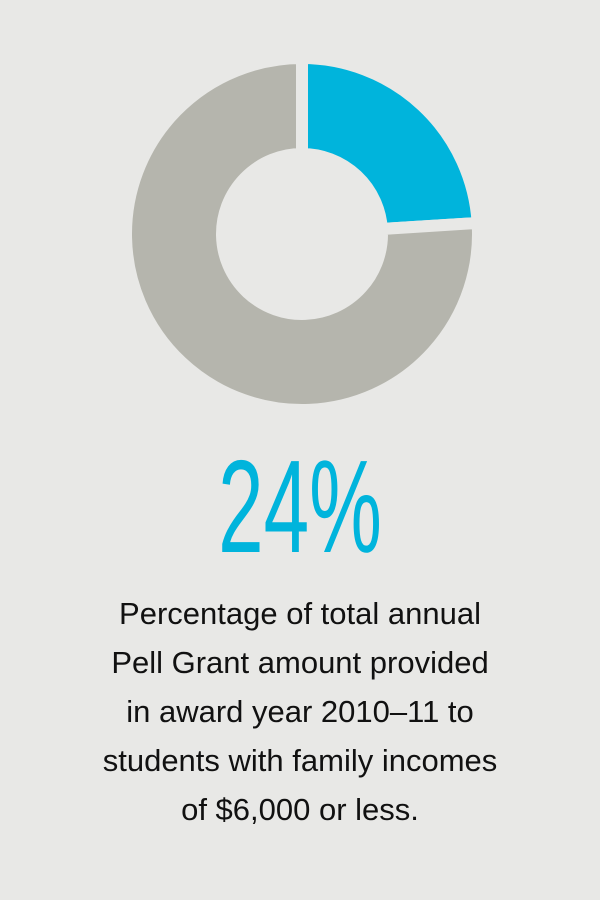 The height and width of the screenshot is (900, 600). What do you see at coordinates (300, 809) in the screenshot?
I see `description-line: of $6,000 or less.` at bounding box center [300, 809].